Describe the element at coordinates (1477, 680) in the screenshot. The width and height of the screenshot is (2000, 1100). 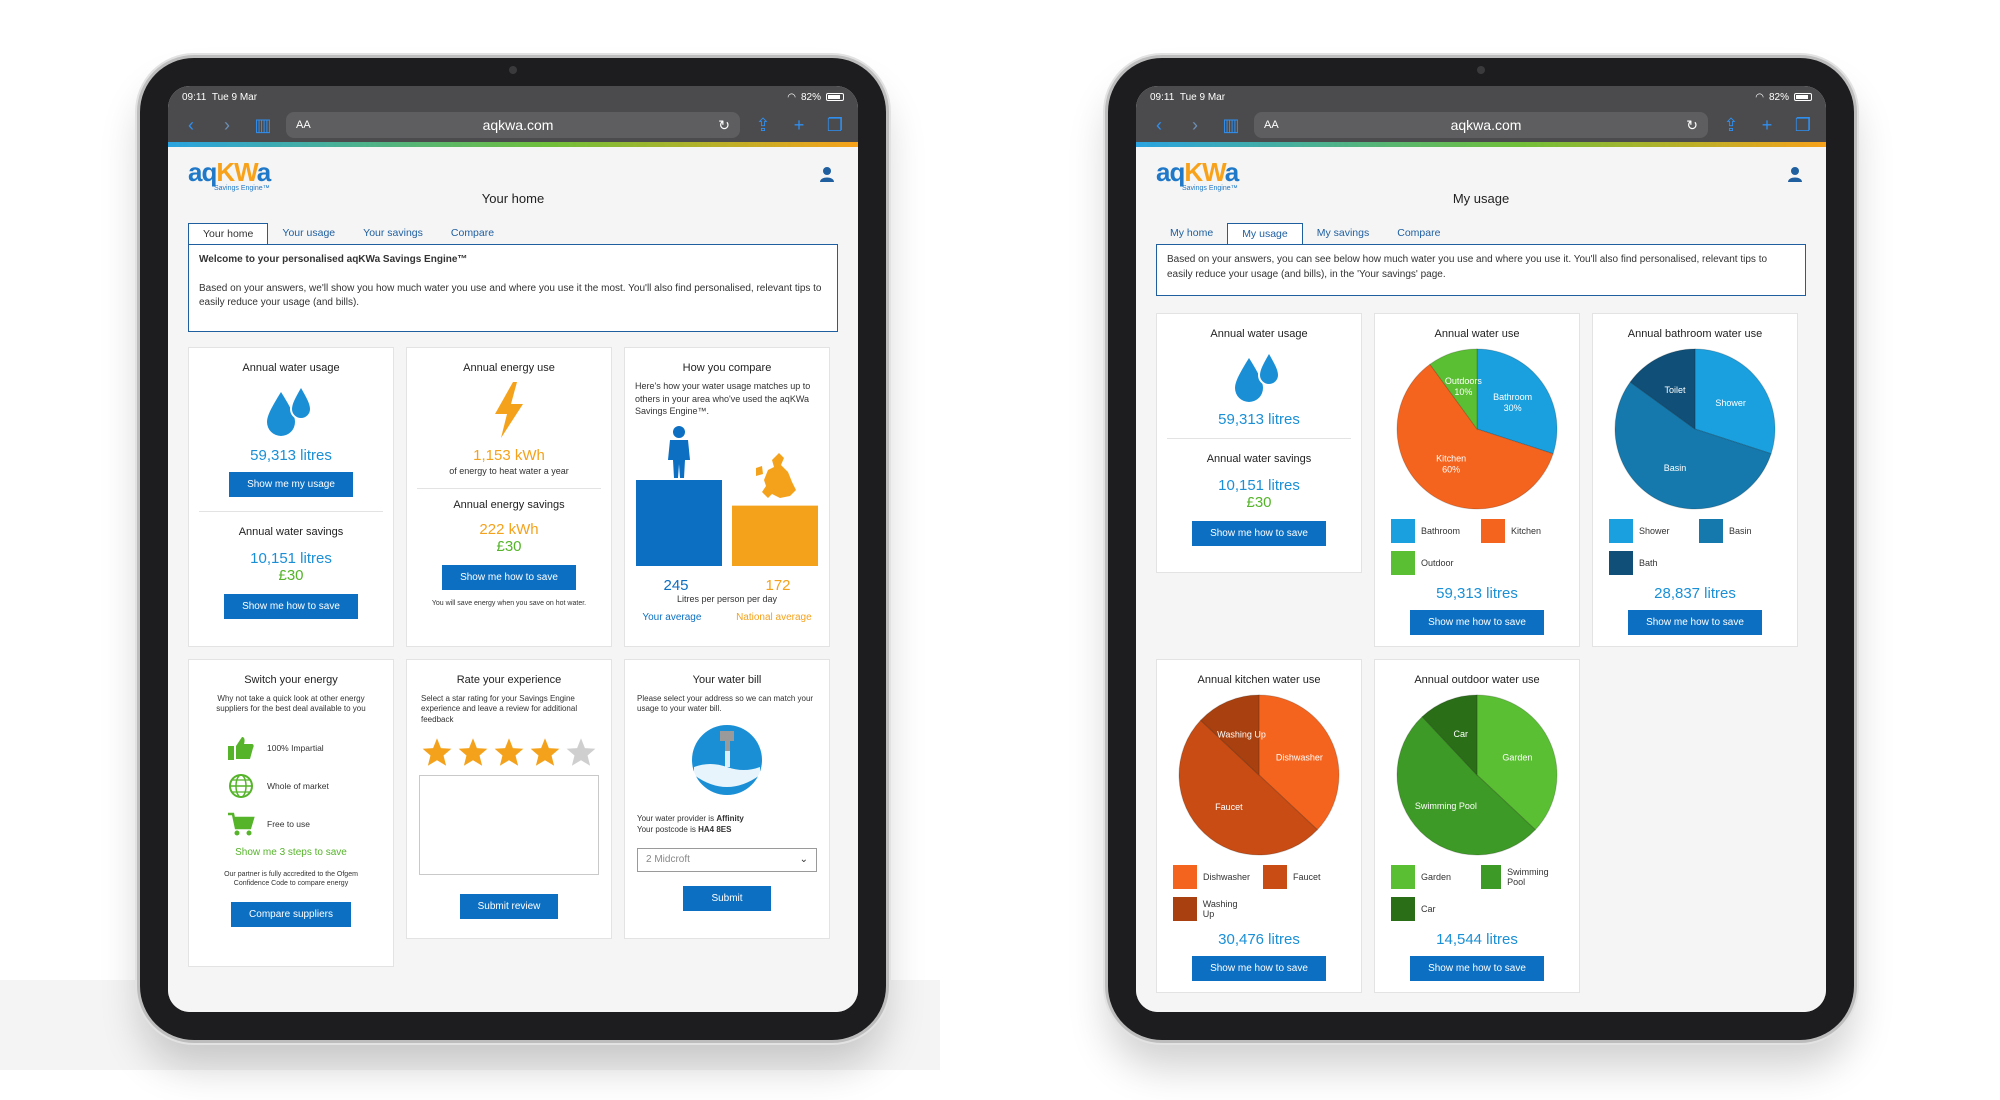
I see `chart-title: Annual outdoor water use` at that location.